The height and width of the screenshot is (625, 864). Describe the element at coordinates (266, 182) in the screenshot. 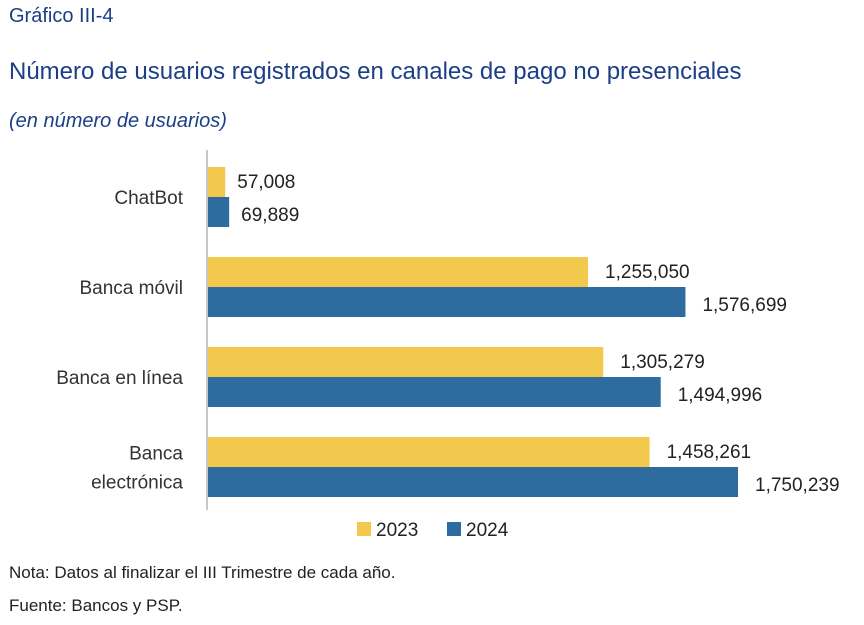

I see `data-label-2023: 57,008` at that location.